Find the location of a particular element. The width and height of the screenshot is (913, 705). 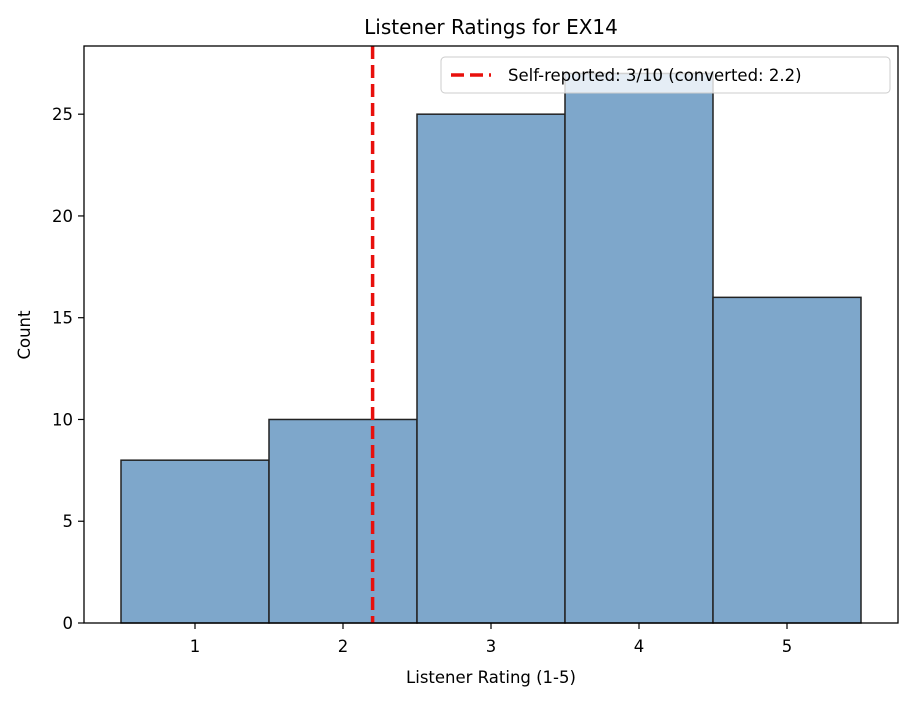

x-tick-label: 1 is located at coordinates (195, 646).